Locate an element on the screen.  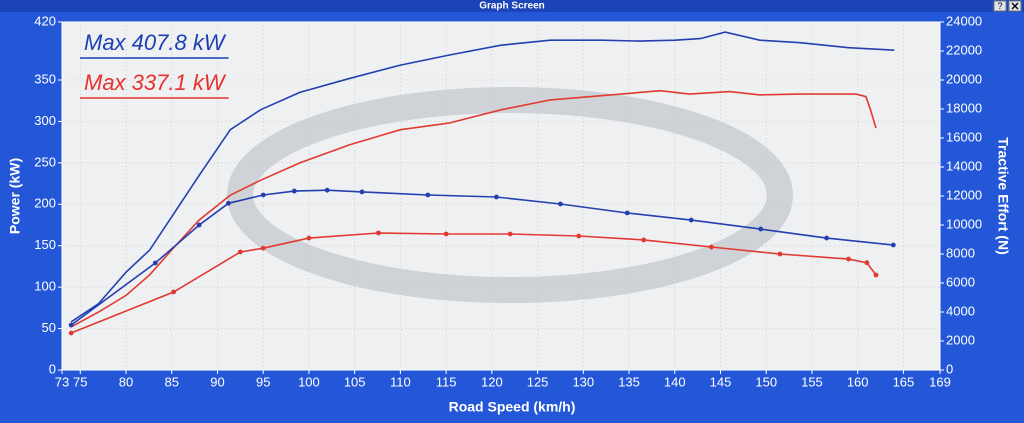
y2-tick-label: 24000 is located at coordinates (964, 20).